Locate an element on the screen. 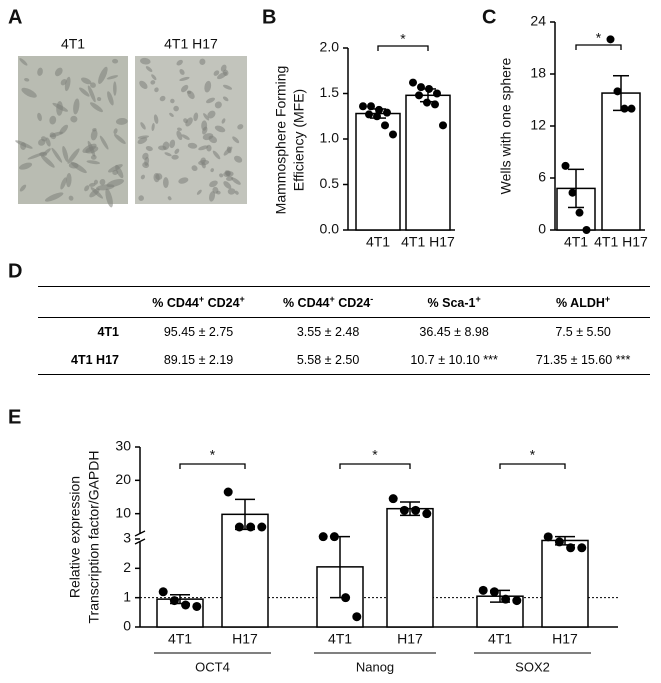 The width and height of the screenshot is (661, 683). header-cell: % Sca-1+ is located at coordinates (454, 302).